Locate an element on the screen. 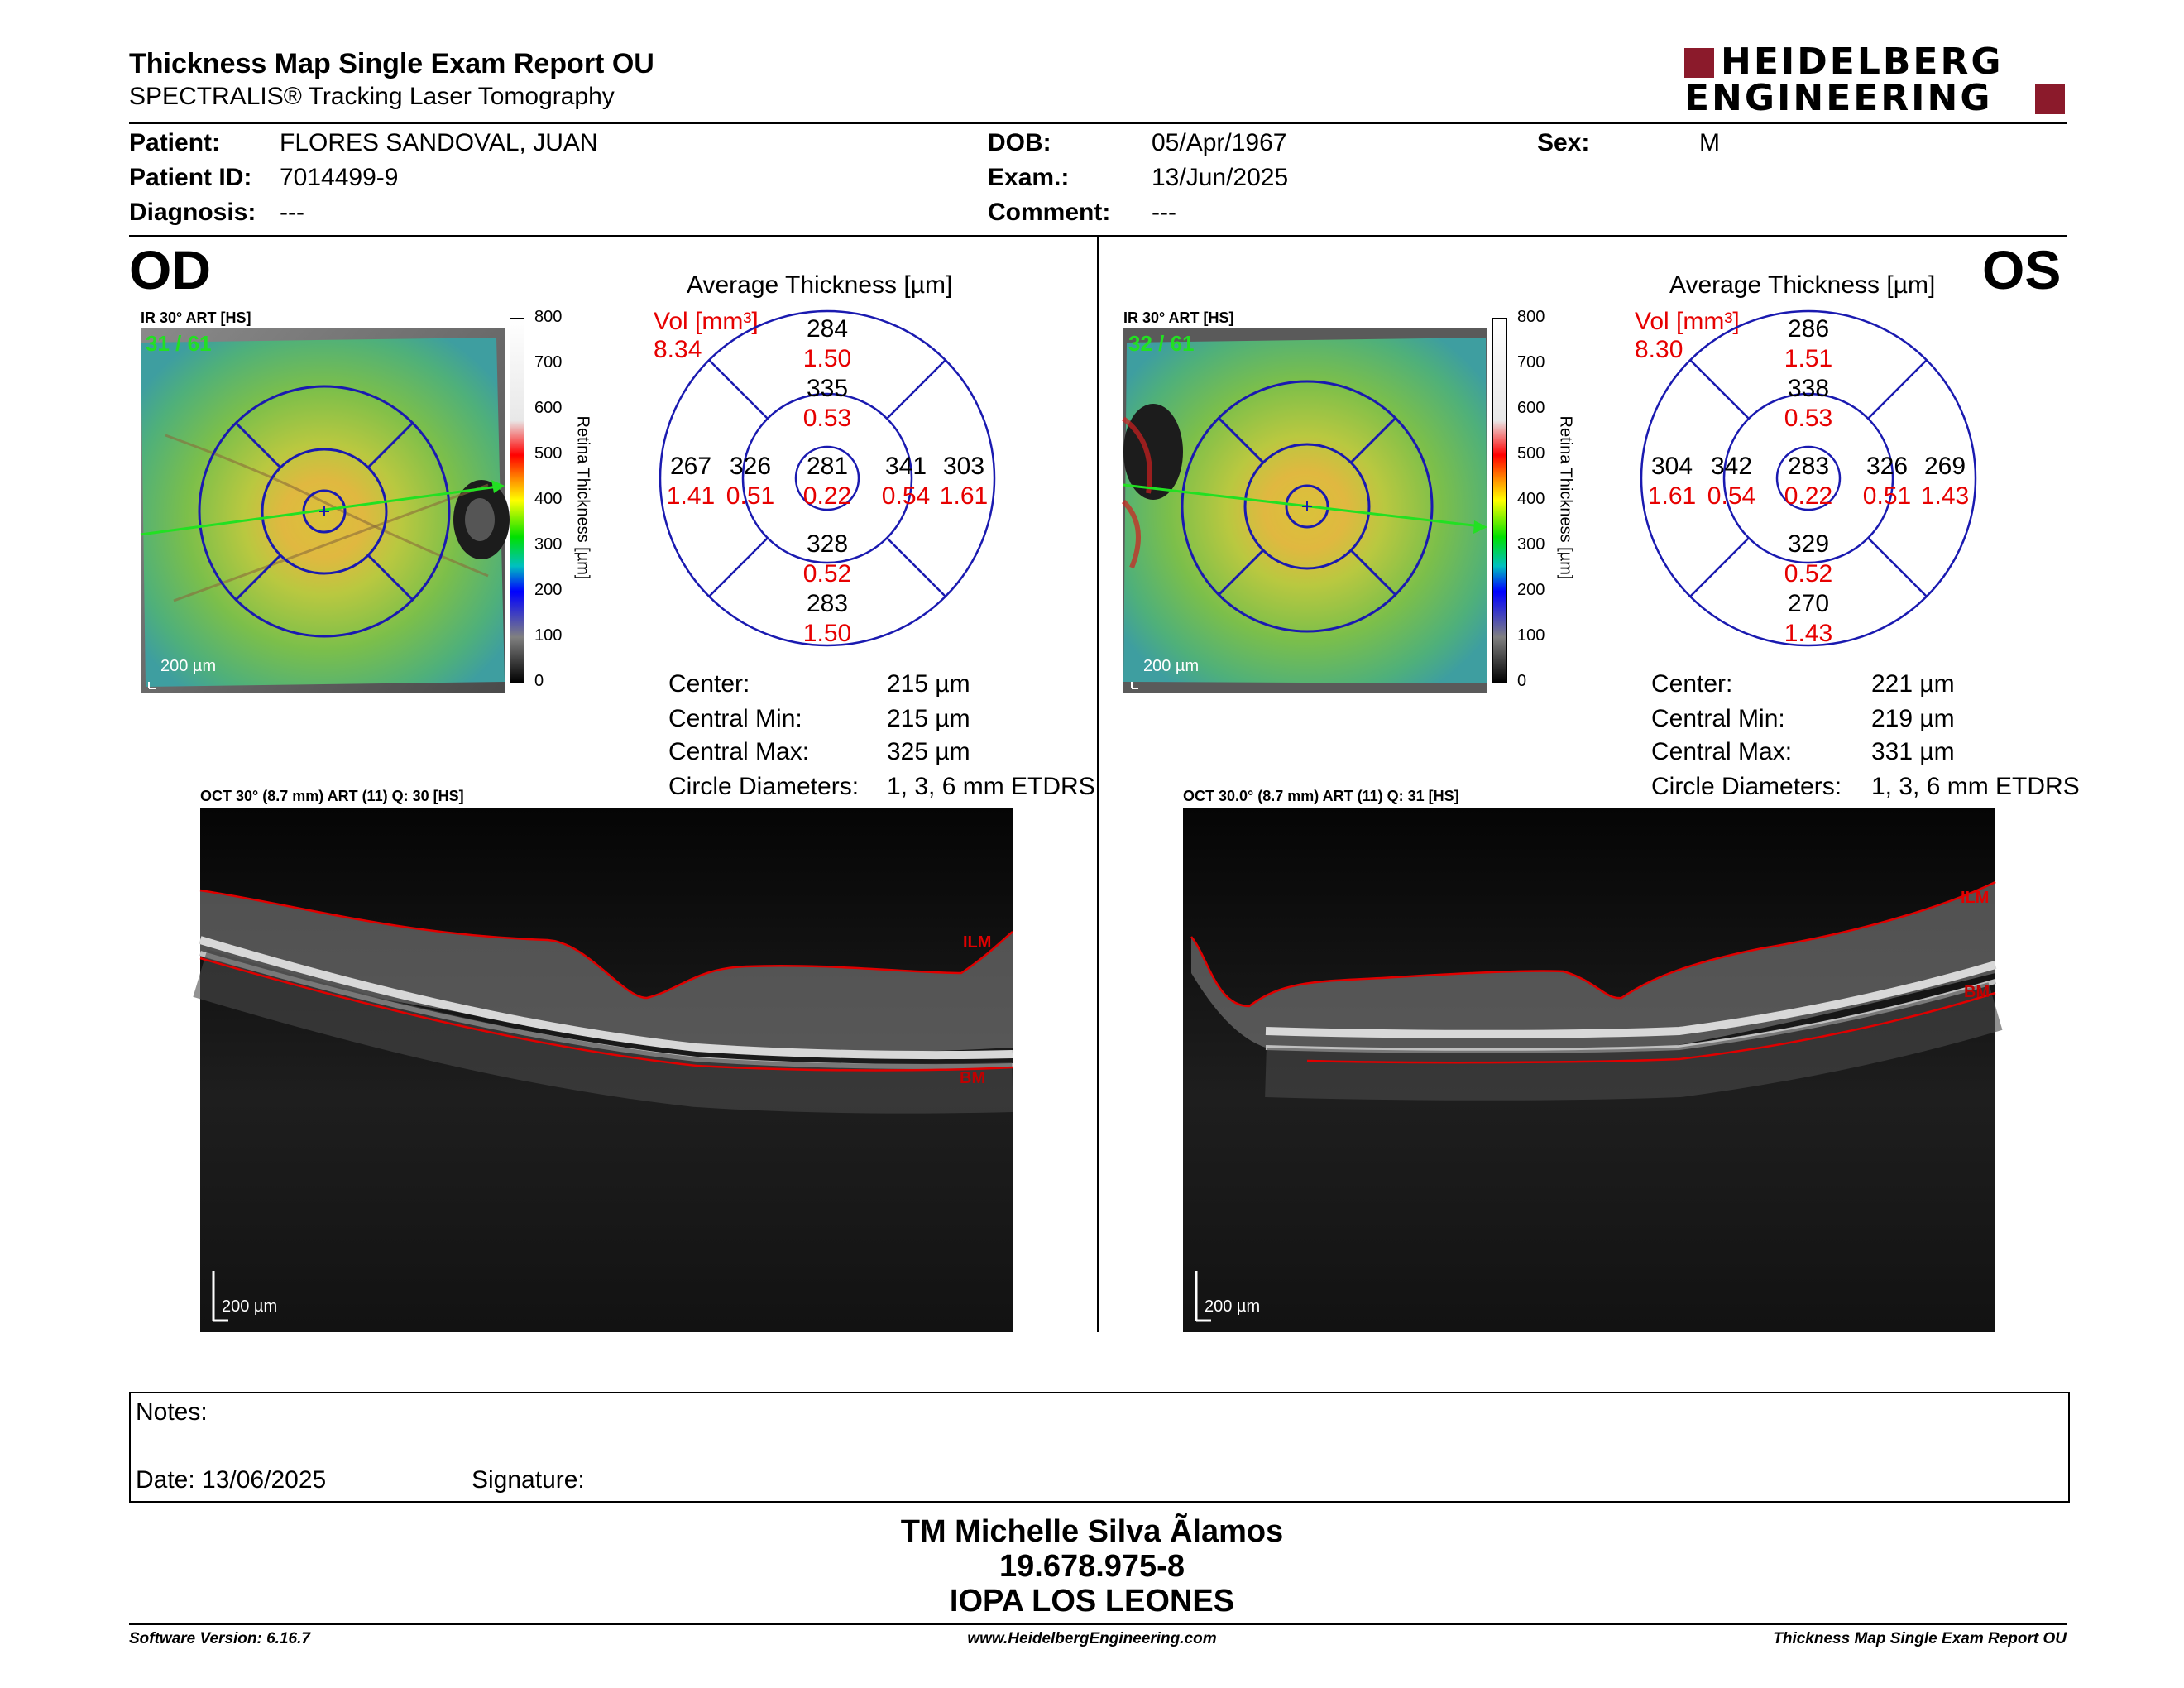 The width and height of the screenshot is (2184, 1688). od-bm-label: BM is located at coordinates (973, 1078).